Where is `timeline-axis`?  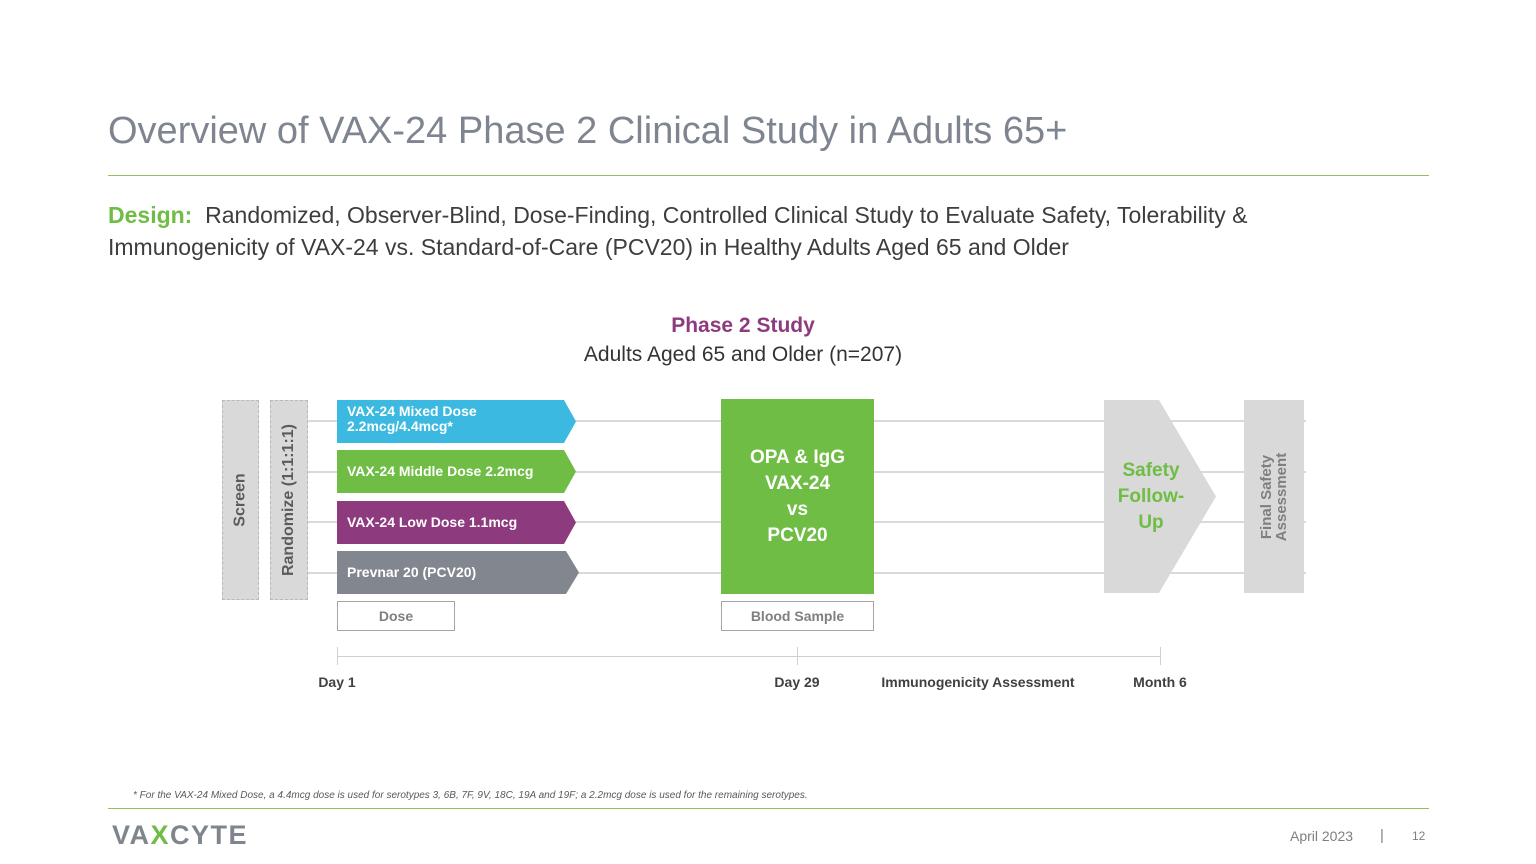
timeline-axis is located at coordinates (749, 656).